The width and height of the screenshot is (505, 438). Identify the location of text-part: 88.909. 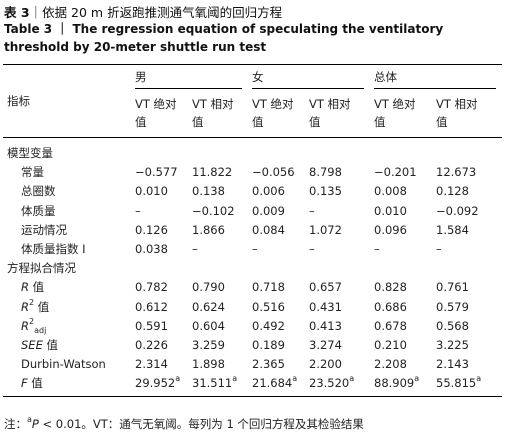
(394, 383).